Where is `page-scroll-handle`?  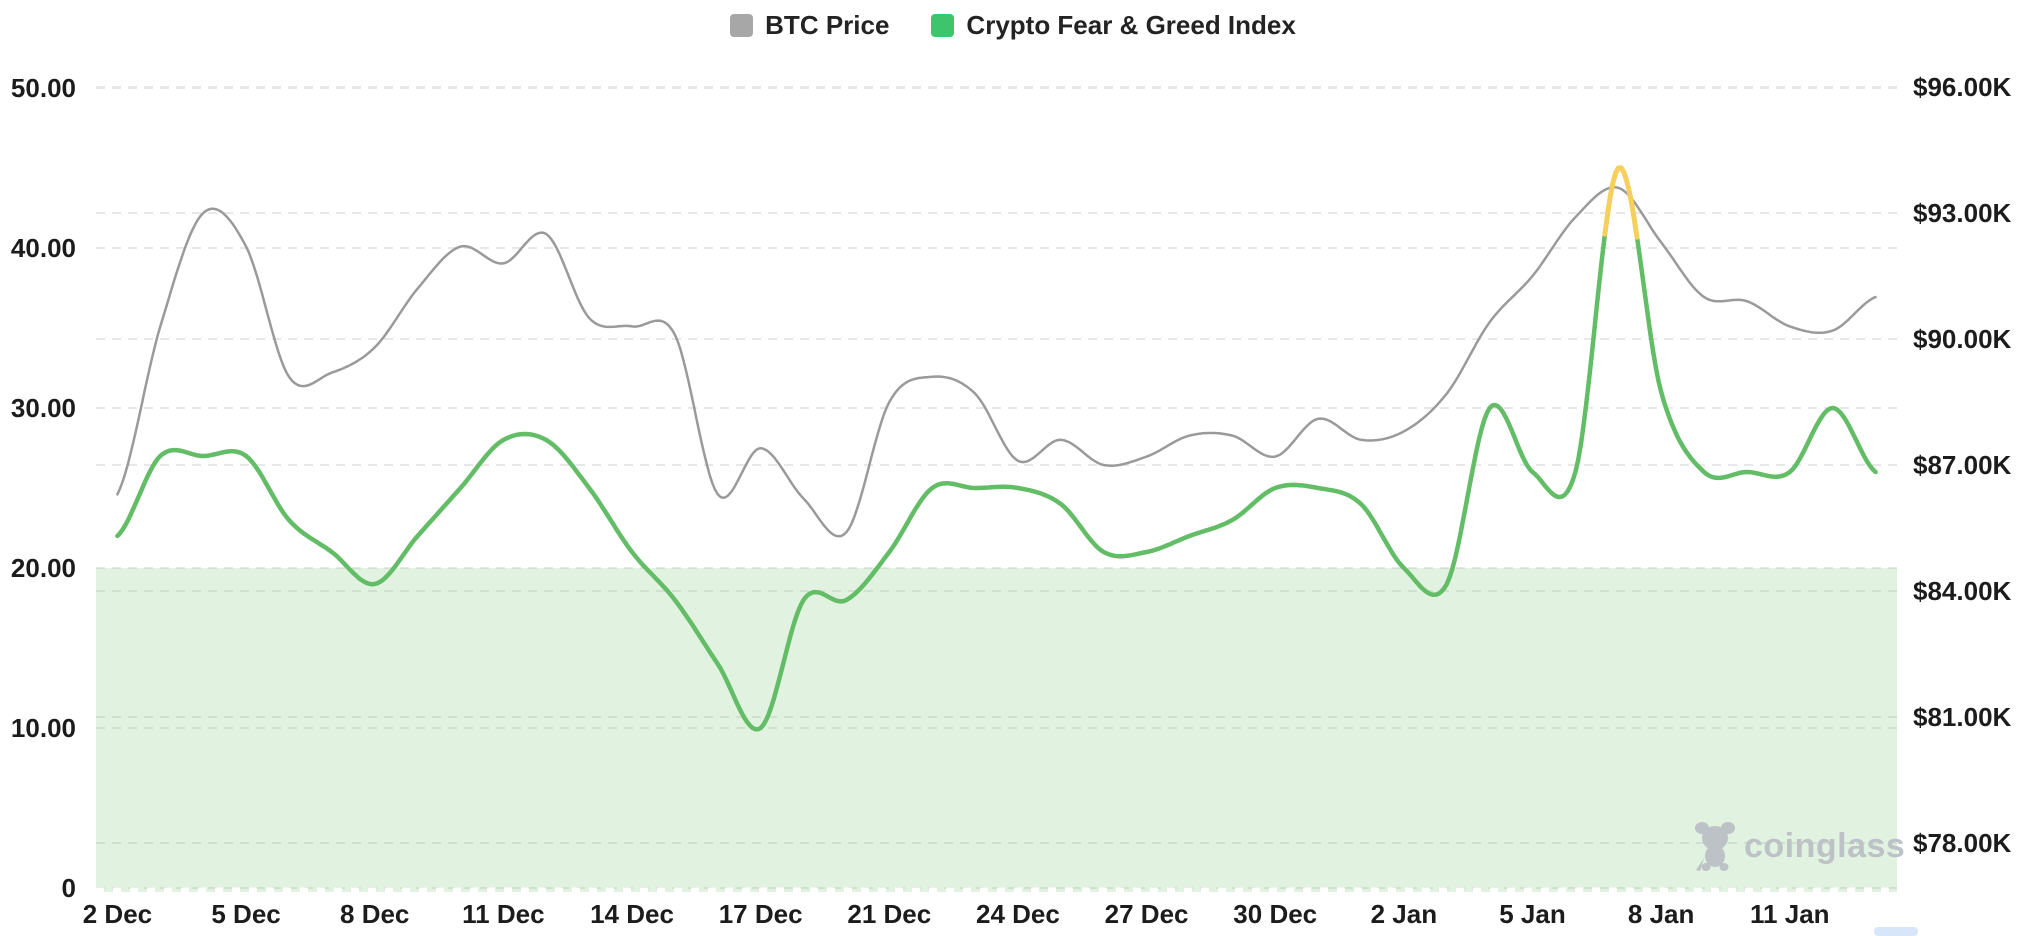
page-scroll-handle is located at coordinates (1896, 931).